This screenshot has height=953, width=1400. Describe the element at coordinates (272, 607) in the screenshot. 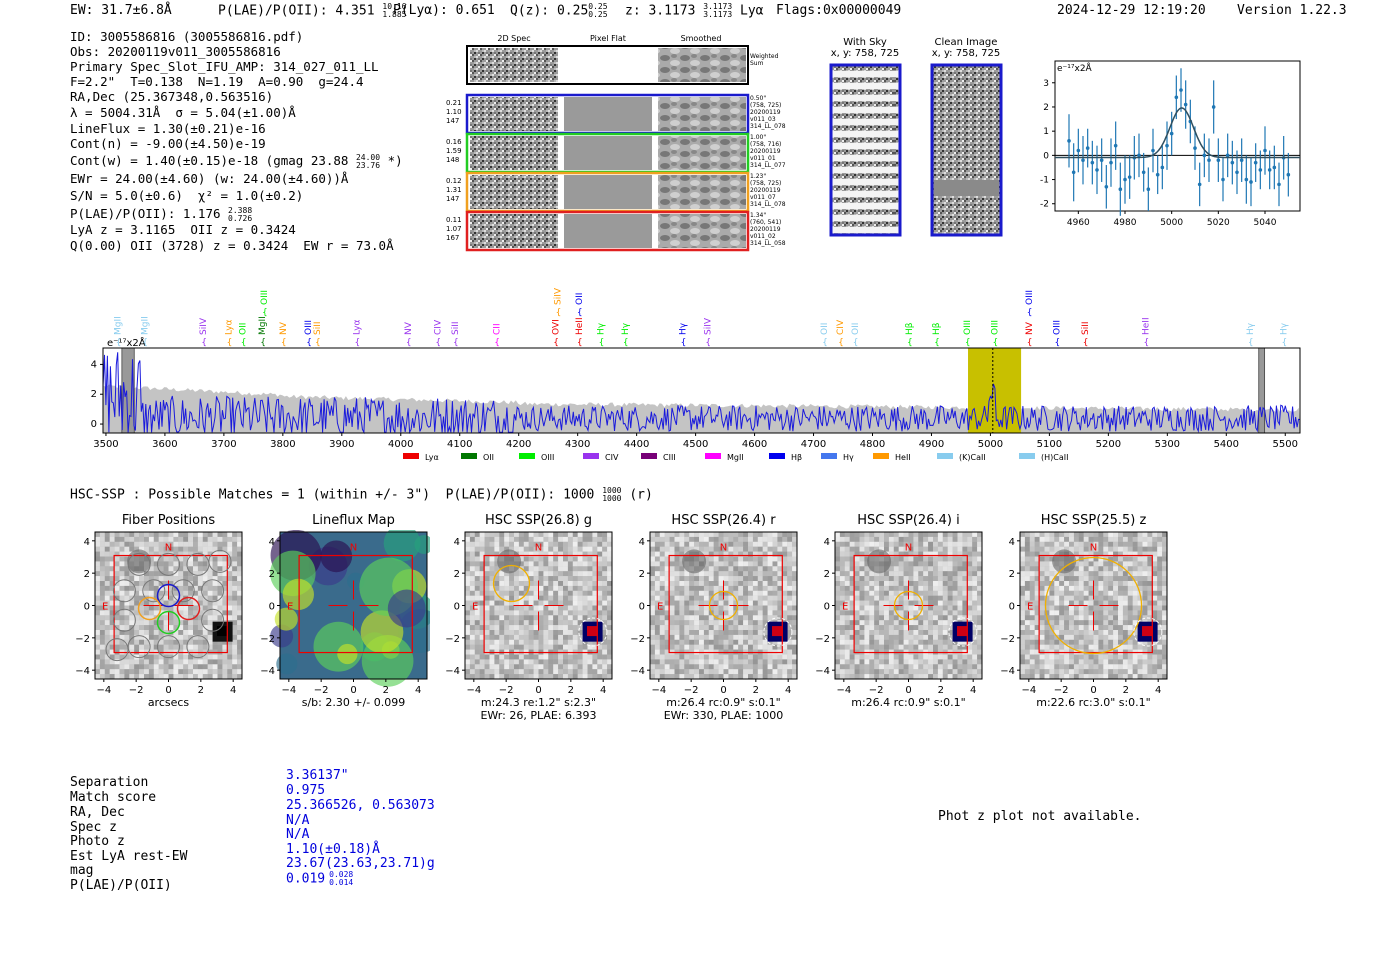

I see `hsc-ytick-label: 0` at that location.